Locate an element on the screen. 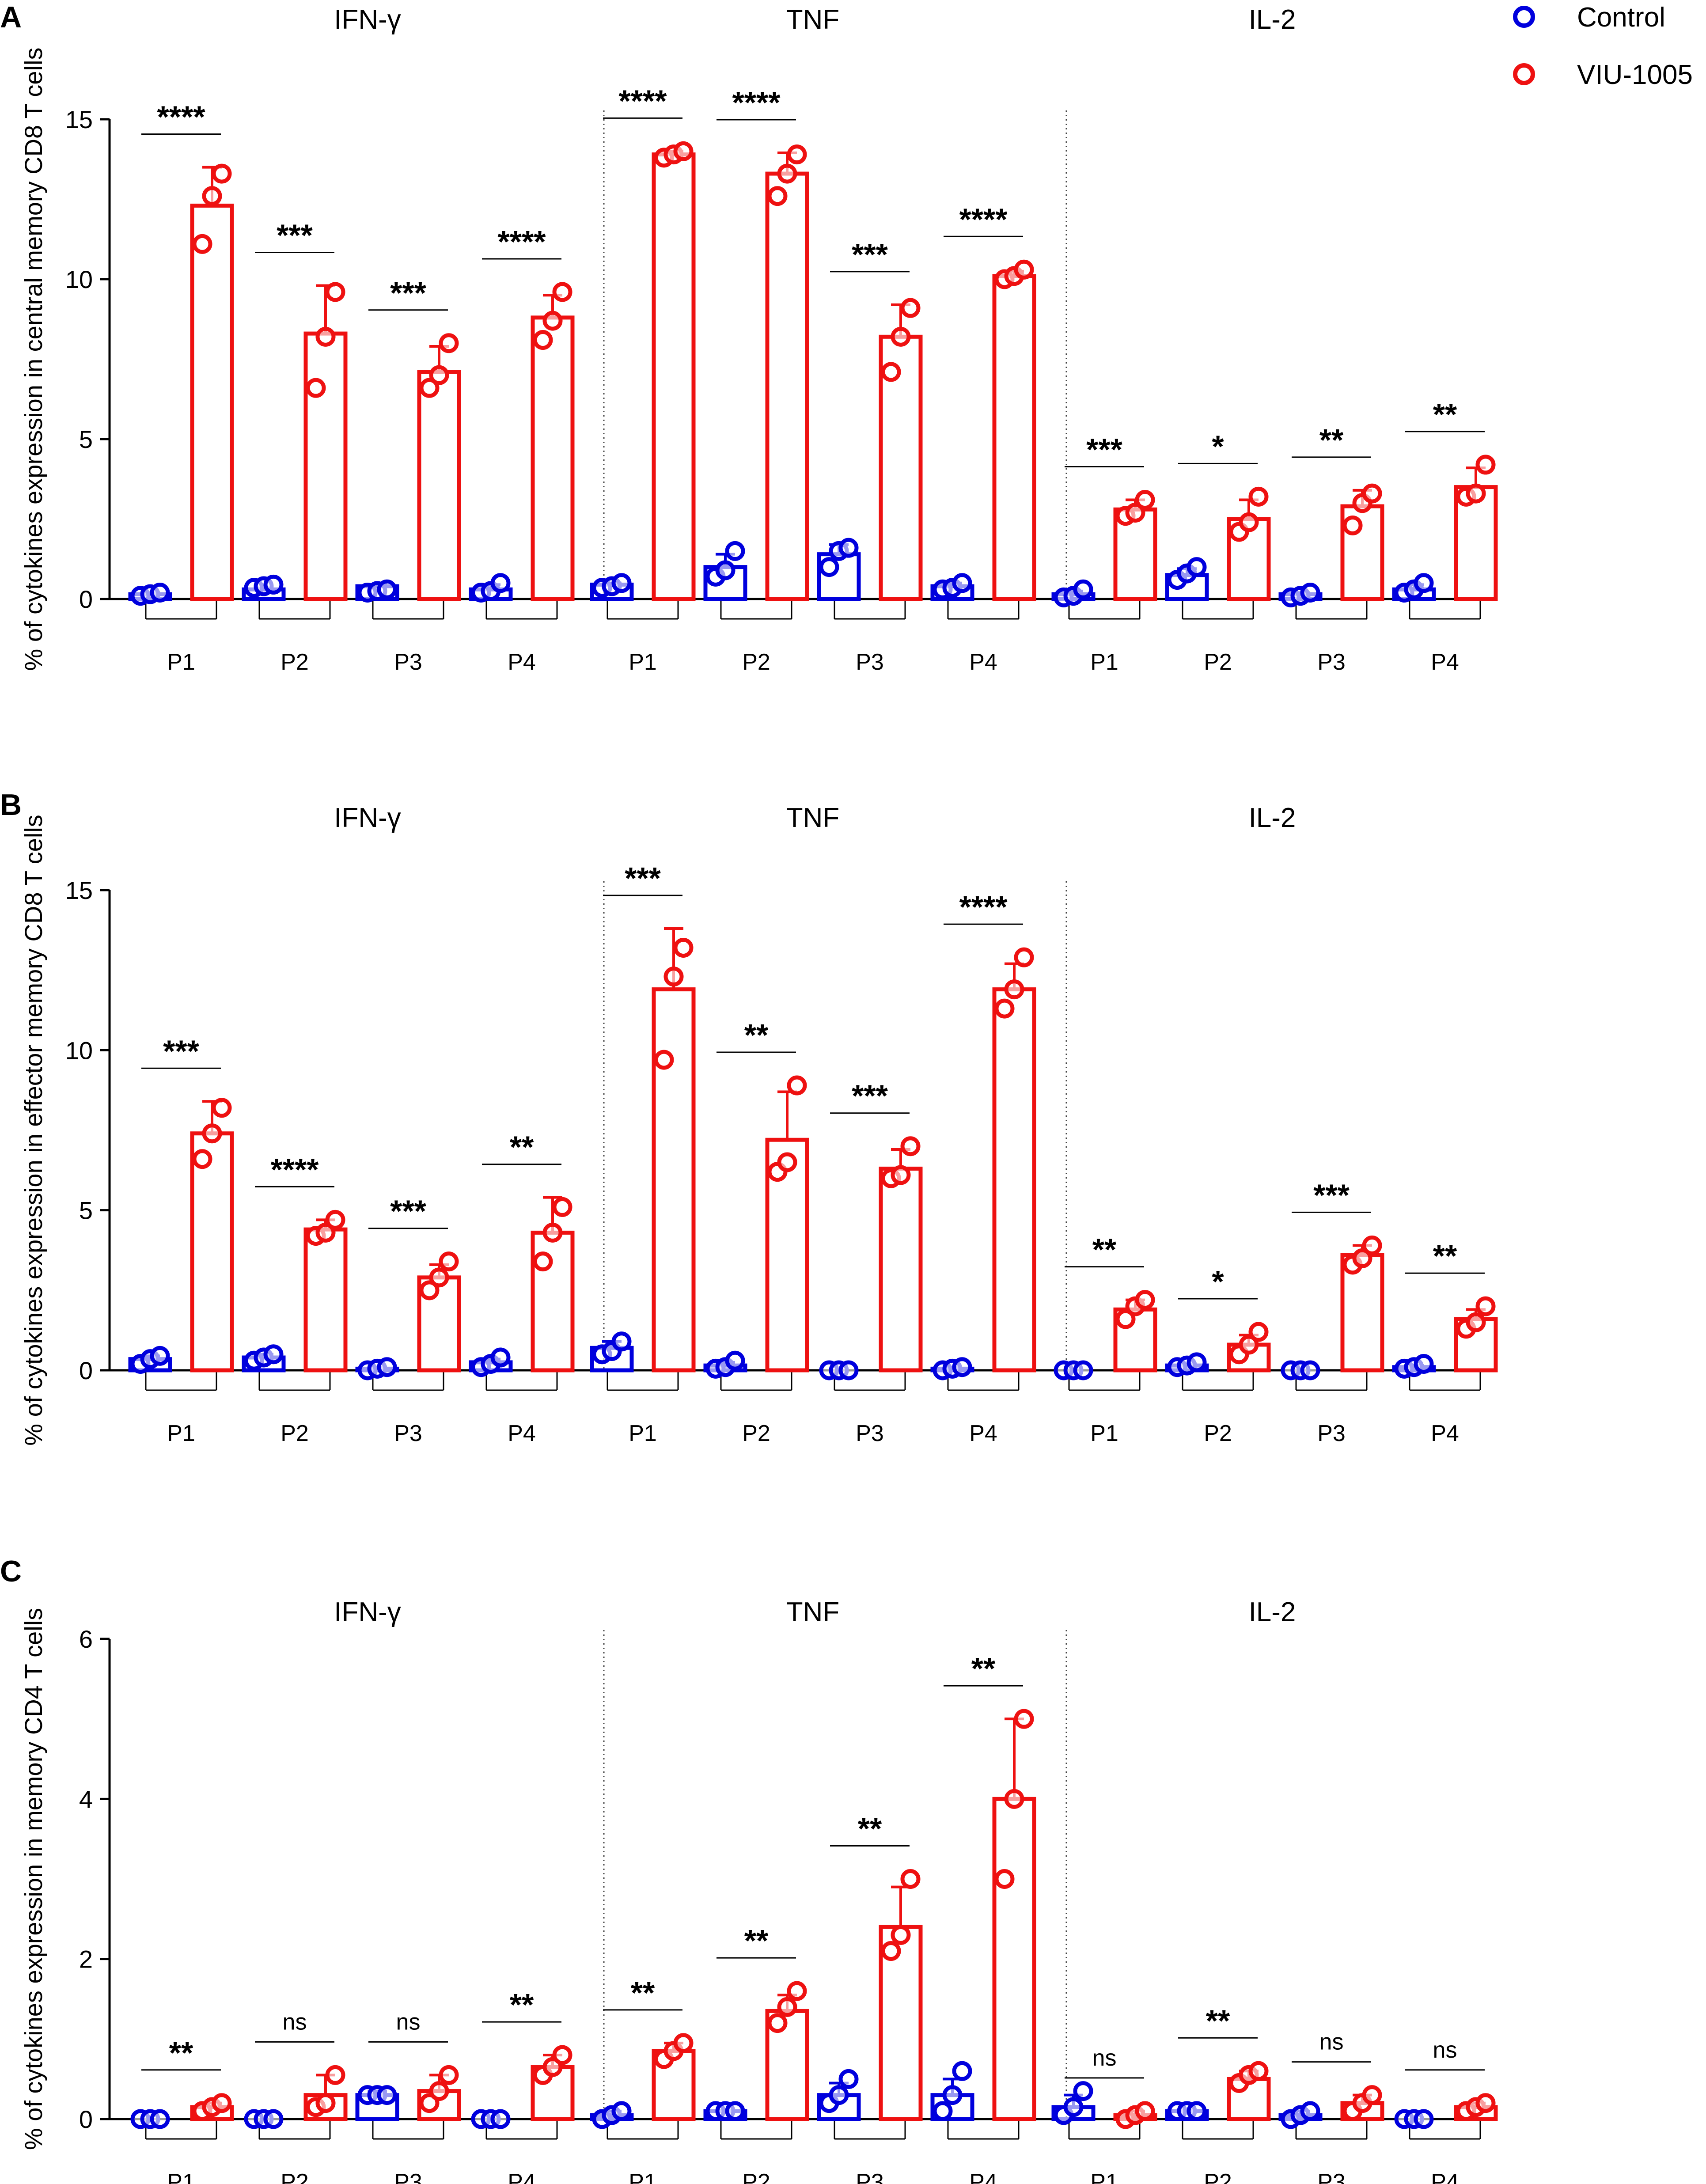  legend-marker-viu is located at coordinates (1524, 74).